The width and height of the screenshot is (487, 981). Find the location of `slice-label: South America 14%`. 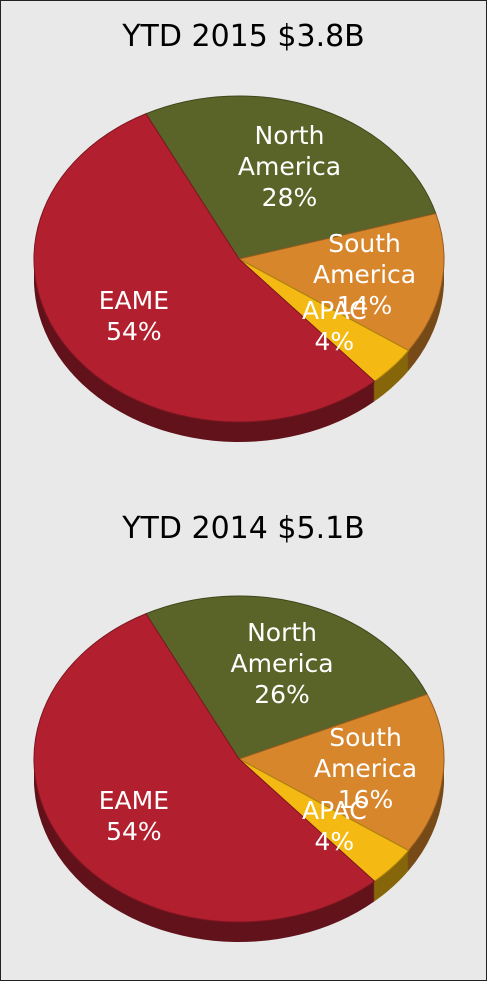

slice-label: South America 14% is located at coordinates (365, 274).